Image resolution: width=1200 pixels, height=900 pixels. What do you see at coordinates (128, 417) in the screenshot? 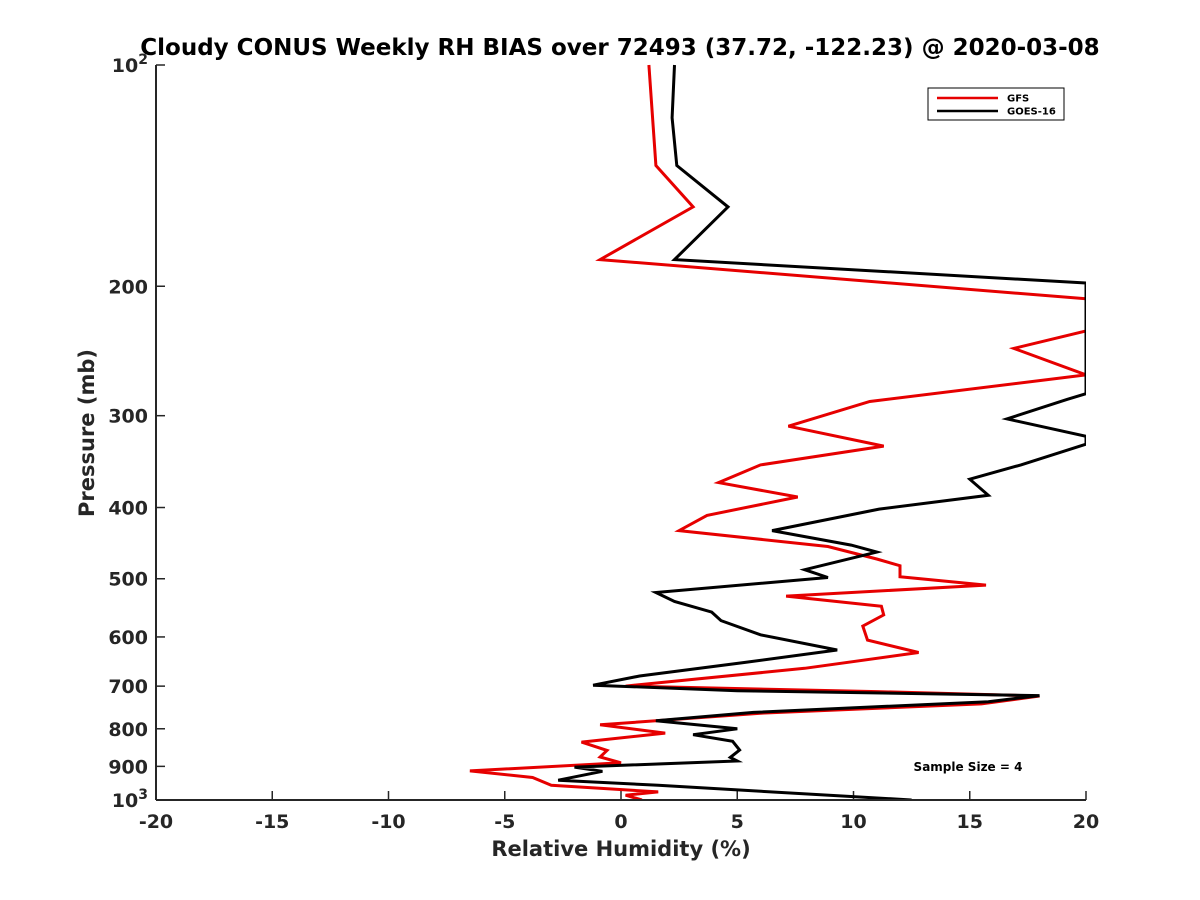
I see `y-tick-label: 300` at bounding box center [128, 417].